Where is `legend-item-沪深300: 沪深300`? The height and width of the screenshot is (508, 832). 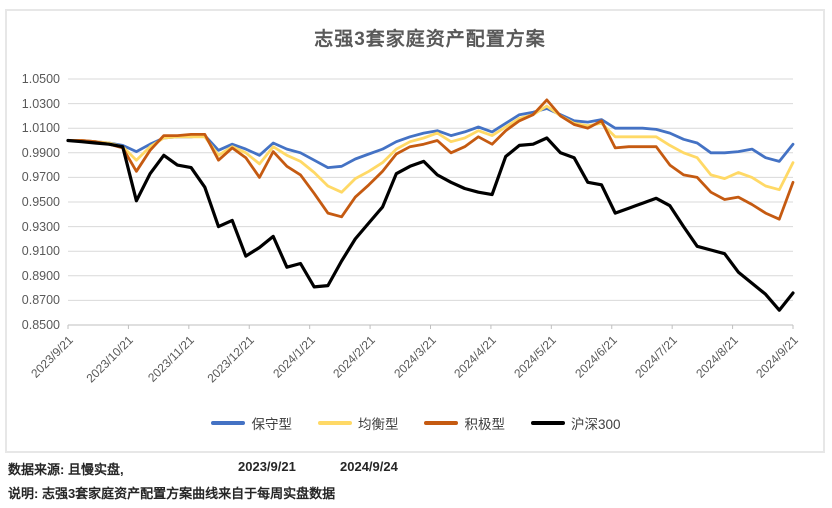
legend-item-沪深300: 沪深300 is located at coordinates (575, 423).